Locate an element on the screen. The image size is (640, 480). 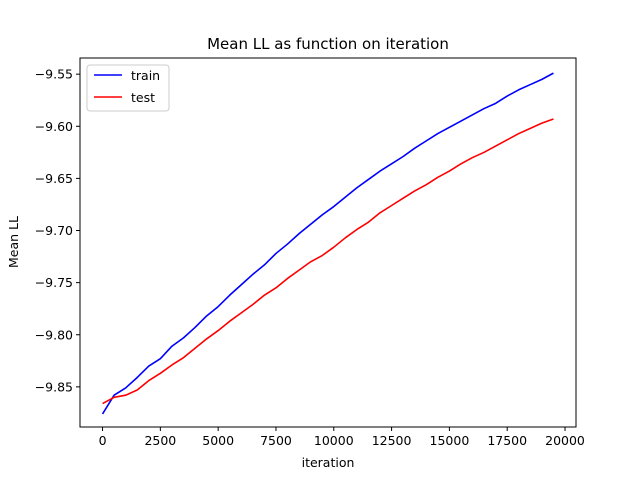
y-tick-label: −9.55 is located at coordinates (54, 74).